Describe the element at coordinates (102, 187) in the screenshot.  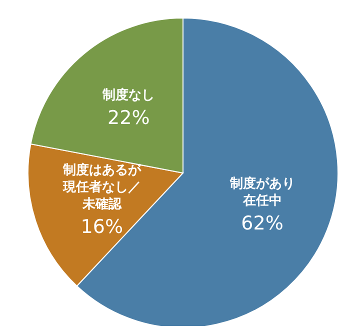
I see `slice-label: 制度はあるが現任者なし／未確認` at that location.